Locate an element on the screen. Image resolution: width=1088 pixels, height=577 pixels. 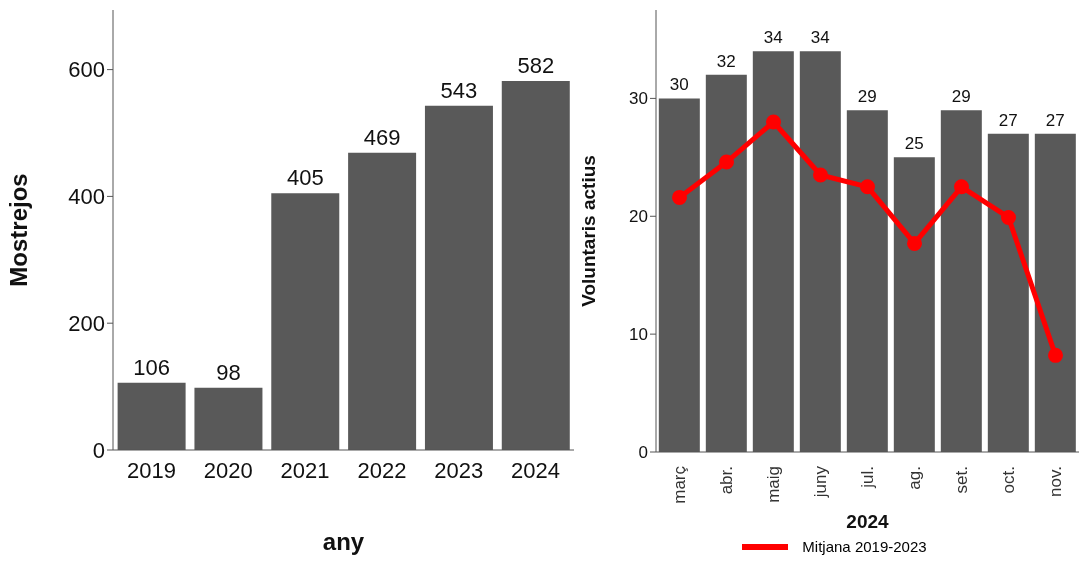
data-label: 98 is located at coordinates (228, 372).